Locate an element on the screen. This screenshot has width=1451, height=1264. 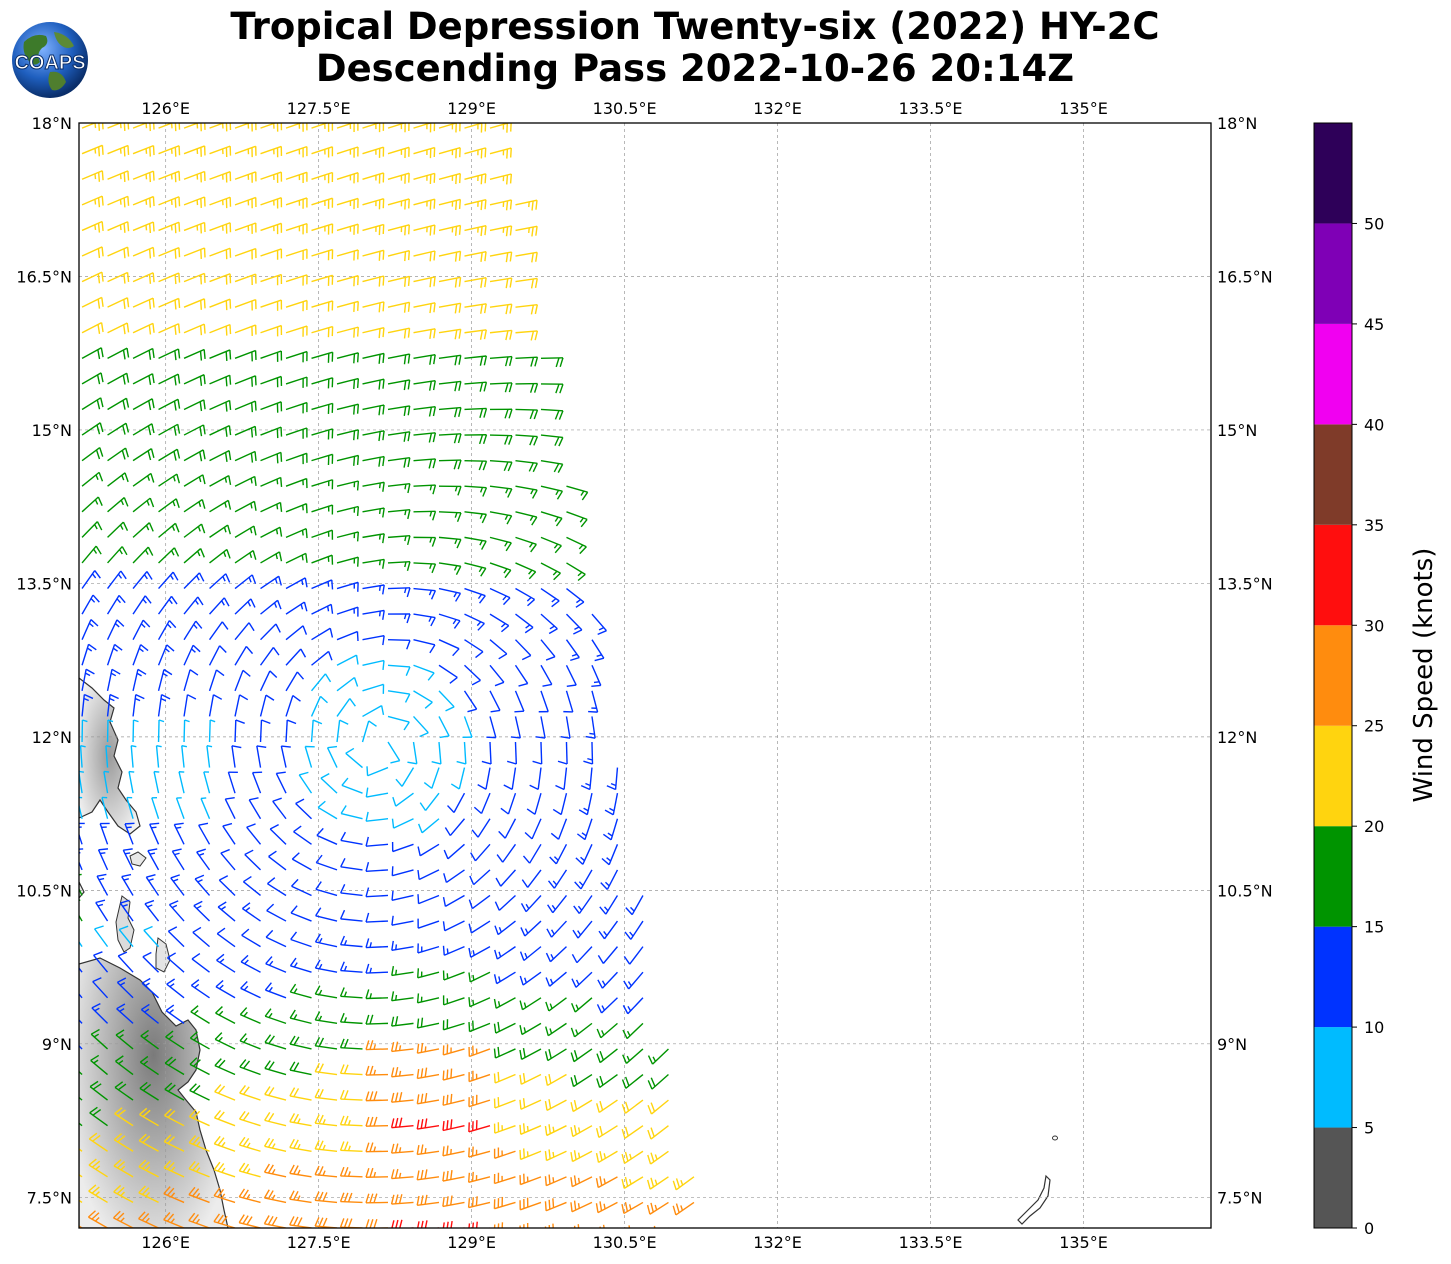
x-tick-label-bottom: 130.5°E is located at coordinates (625, 1242).